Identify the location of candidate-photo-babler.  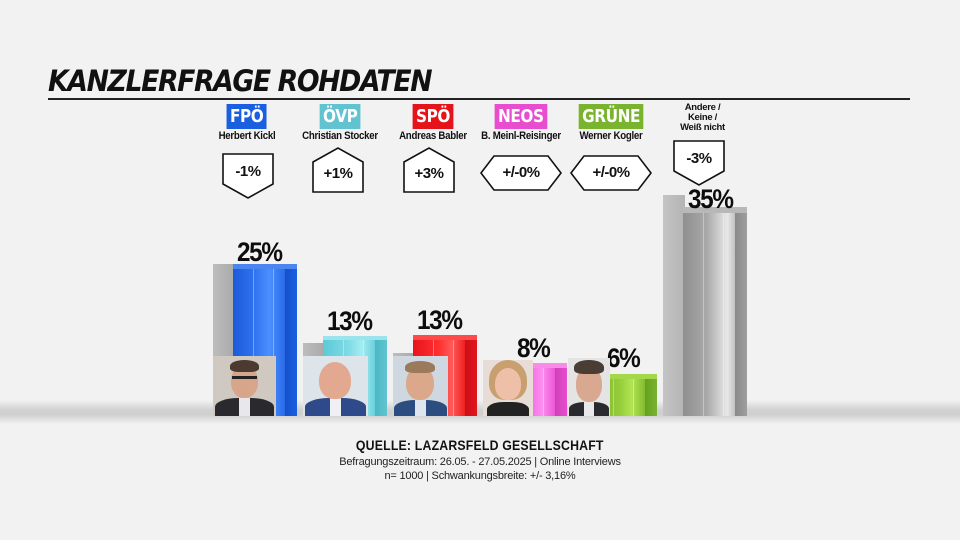
(420, 386).